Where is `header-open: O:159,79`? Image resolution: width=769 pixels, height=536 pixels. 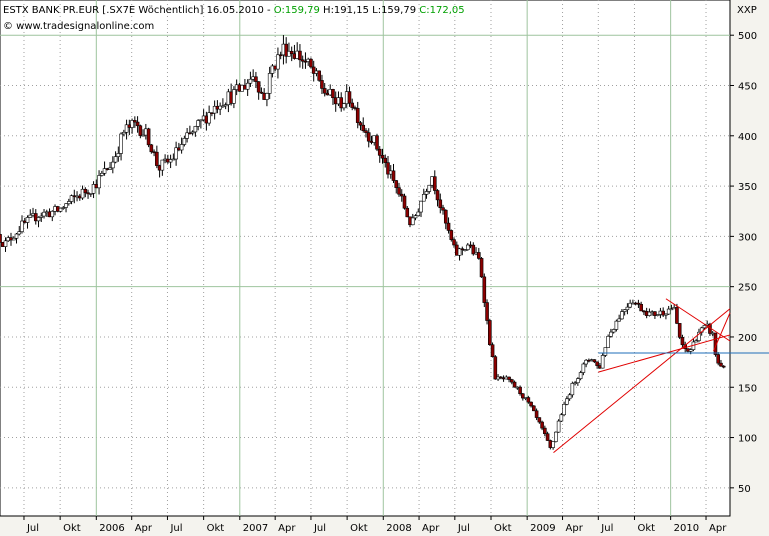
header-open: O:159,79 is located at coordinates (297, 10).